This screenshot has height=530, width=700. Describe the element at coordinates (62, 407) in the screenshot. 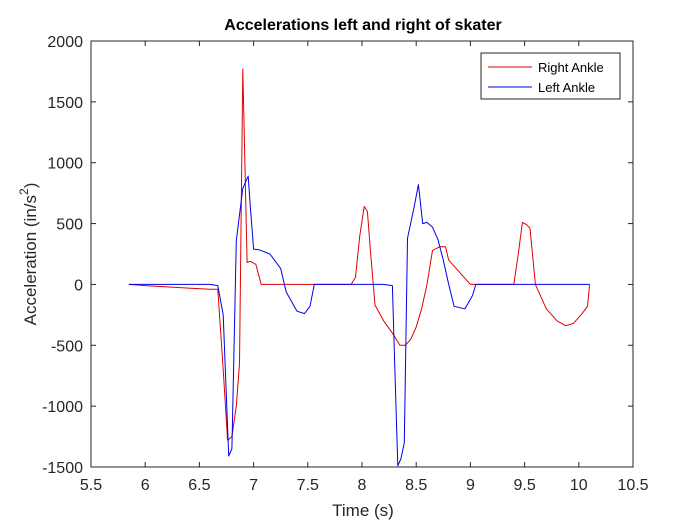

I see `y-tick-label: -1000` at that location.